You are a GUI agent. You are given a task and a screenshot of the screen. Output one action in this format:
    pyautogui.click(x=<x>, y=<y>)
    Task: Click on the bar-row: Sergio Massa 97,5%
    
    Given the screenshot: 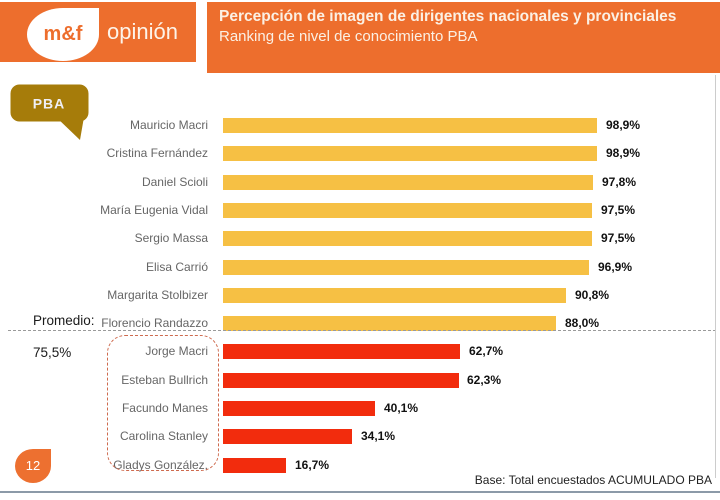 What is the action you would take?
    pyautogui.click(x=360, y=239)
    